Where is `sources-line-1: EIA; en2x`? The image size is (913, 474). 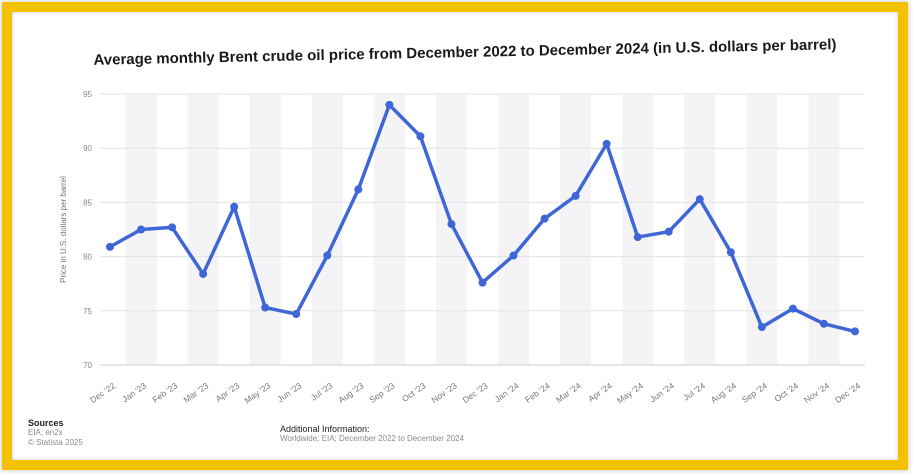
sources-line-1: EIA; en2x is located at coordinates (45, 432).